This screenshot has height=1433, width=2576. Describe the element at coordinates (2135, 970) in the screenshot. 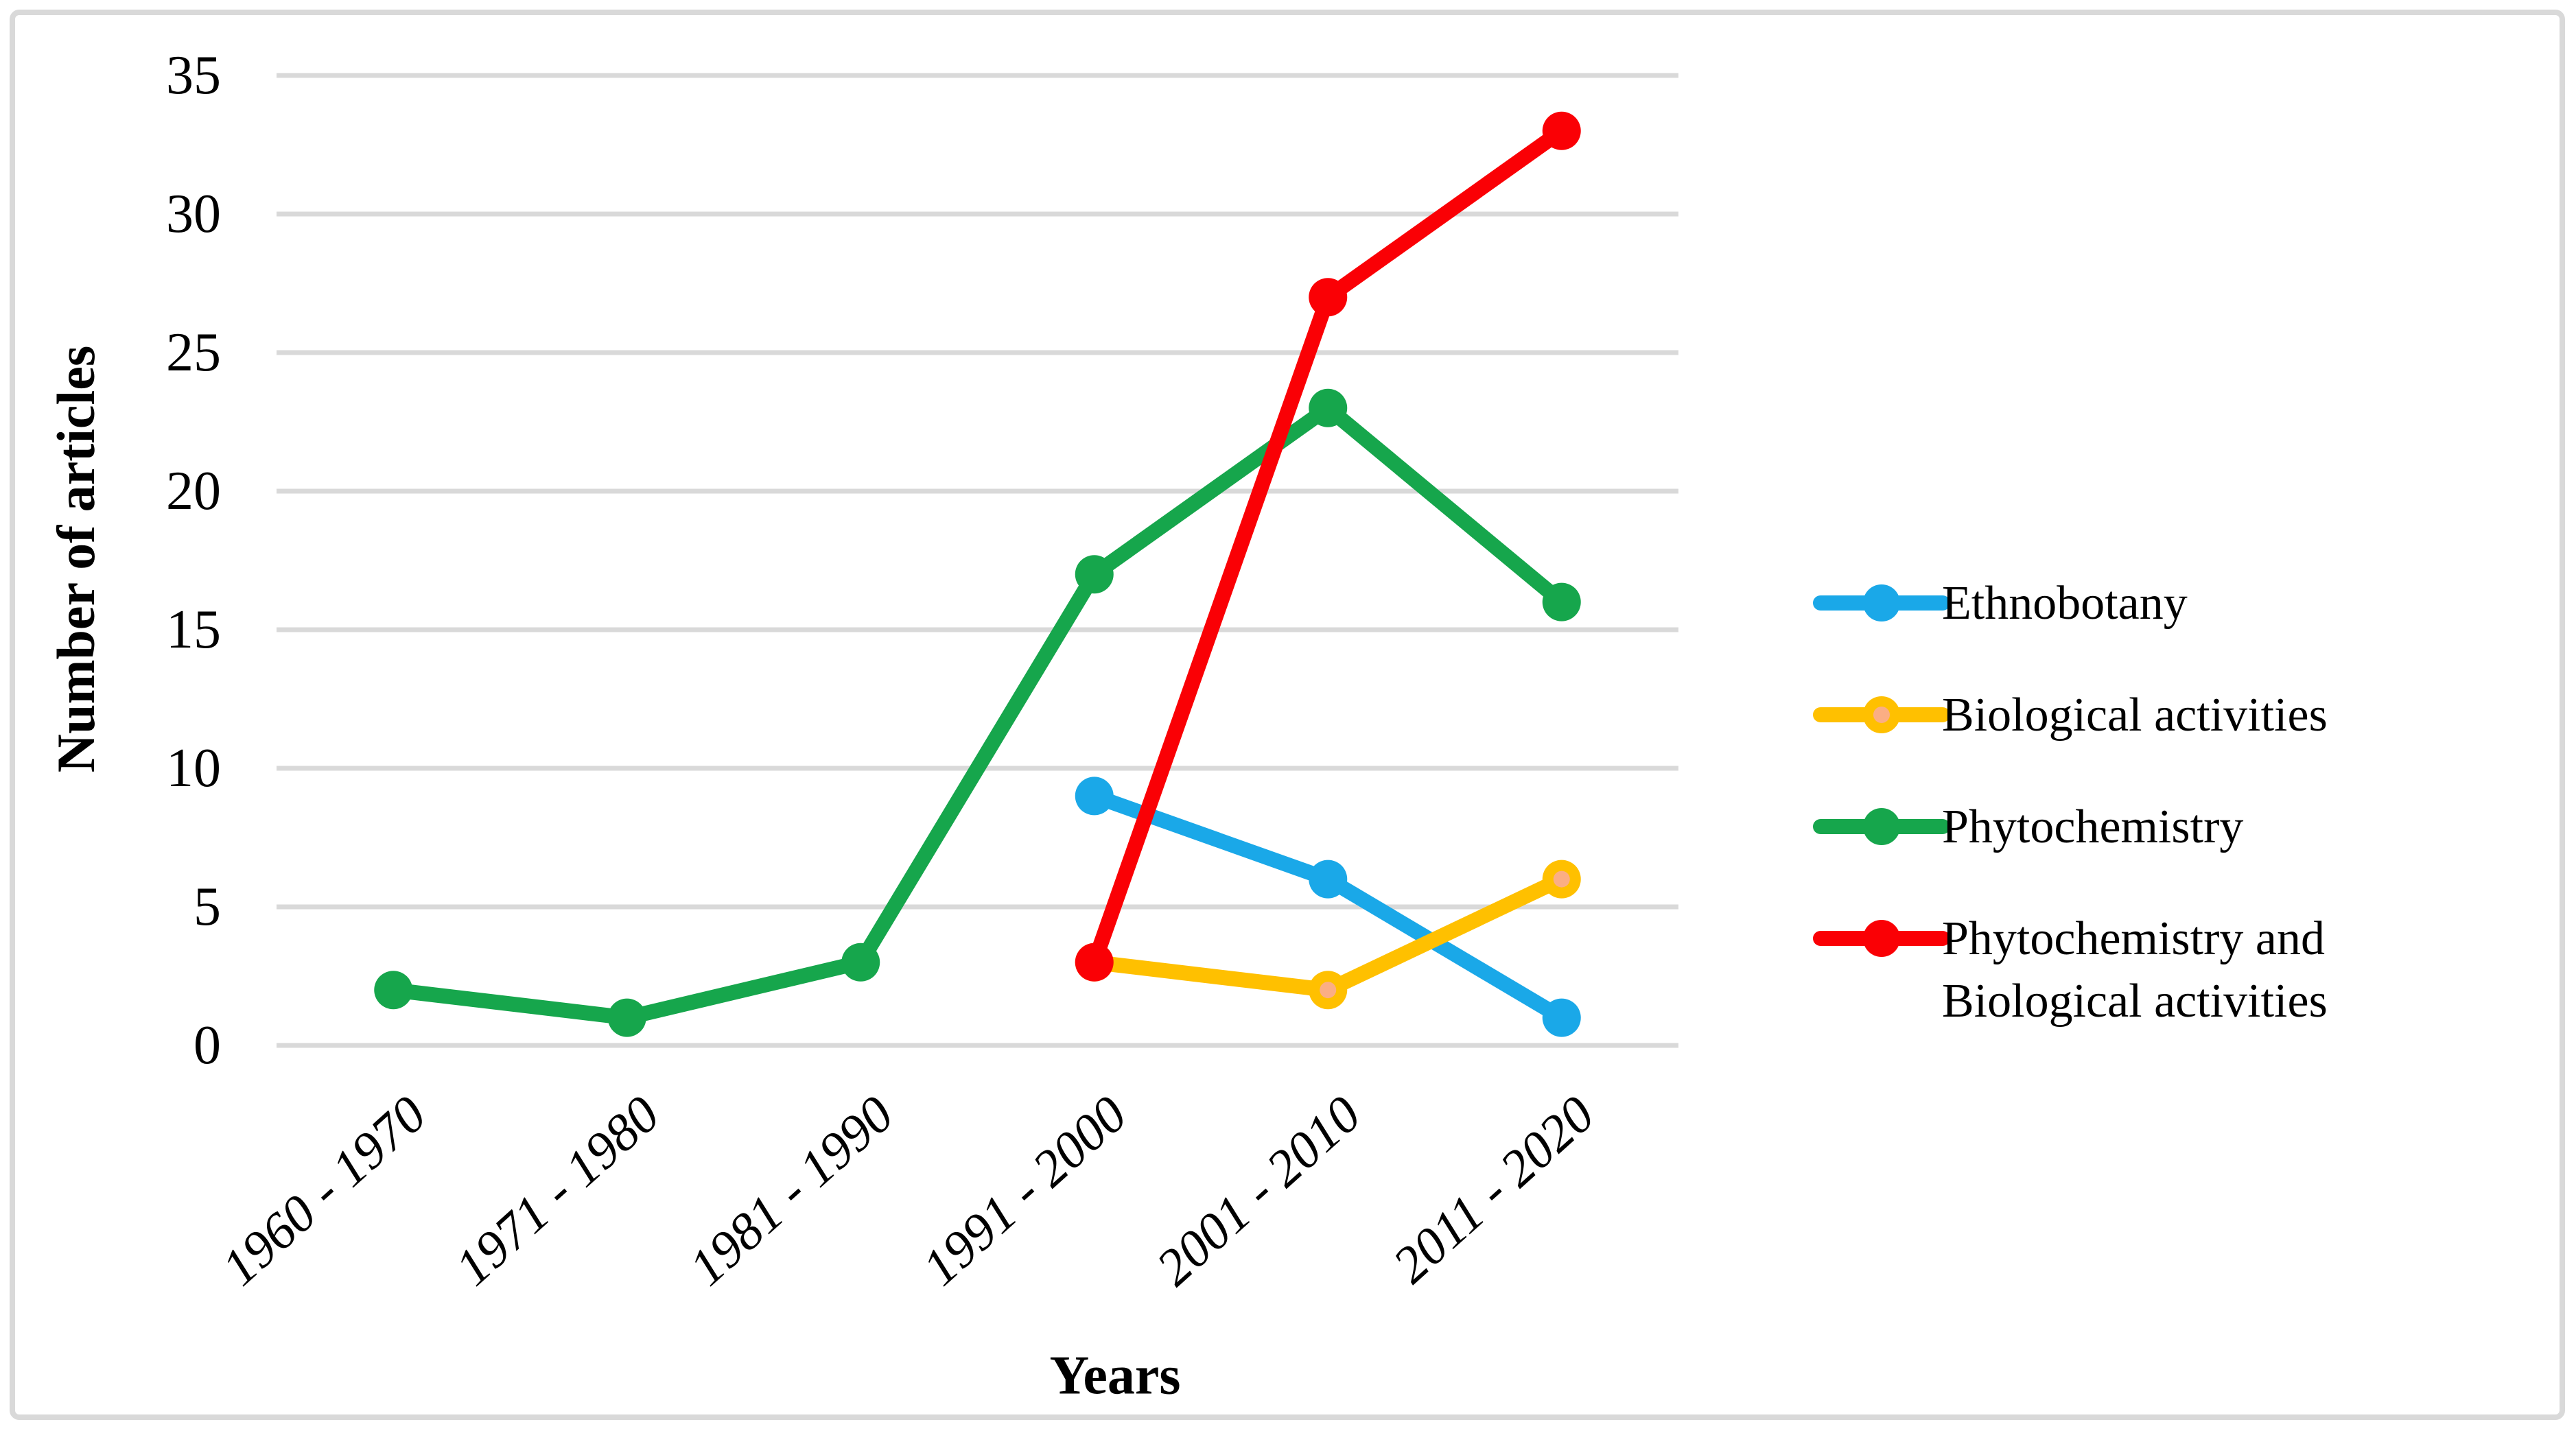

I see `legend-label-phytochemistry-and-biological-activities: Phytochemistry and Biological activities` at that location.